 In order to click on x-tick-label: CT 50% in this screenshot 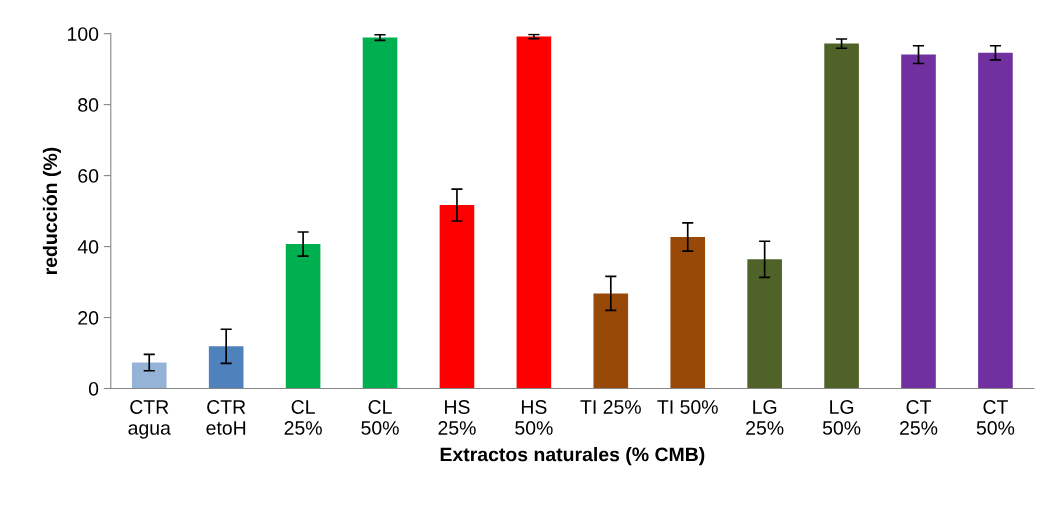, I will do `click(995, 417)`.